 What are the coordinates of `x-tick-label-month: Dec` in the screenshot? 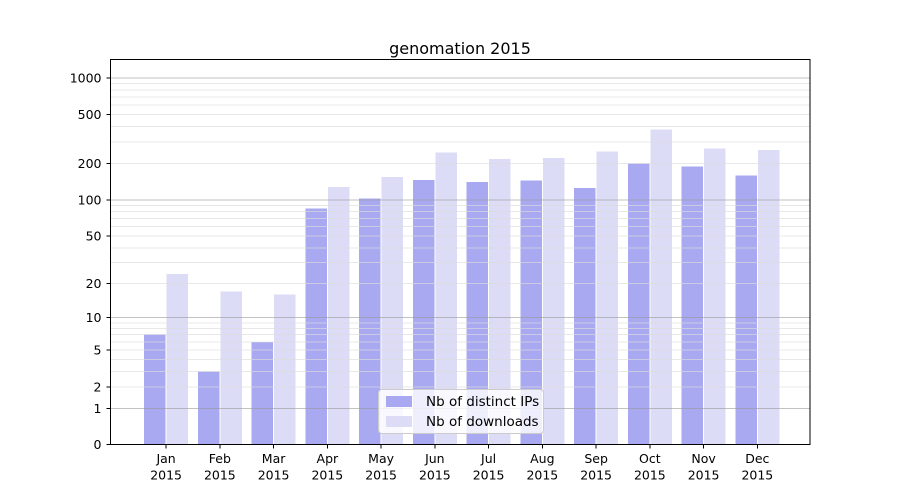 It's located at (757, 458).